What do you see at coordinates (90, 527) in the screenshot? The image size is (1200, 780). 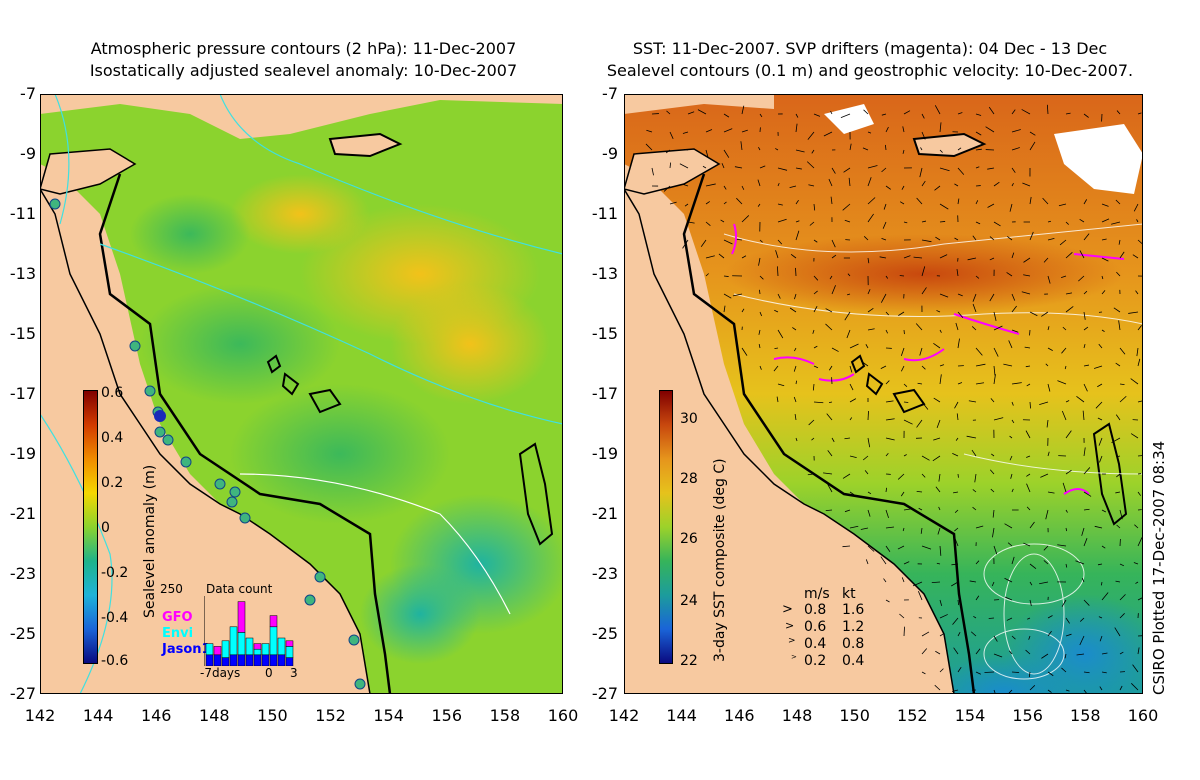 I see `sealevel-colorbar` at bounding box center [90, 527].